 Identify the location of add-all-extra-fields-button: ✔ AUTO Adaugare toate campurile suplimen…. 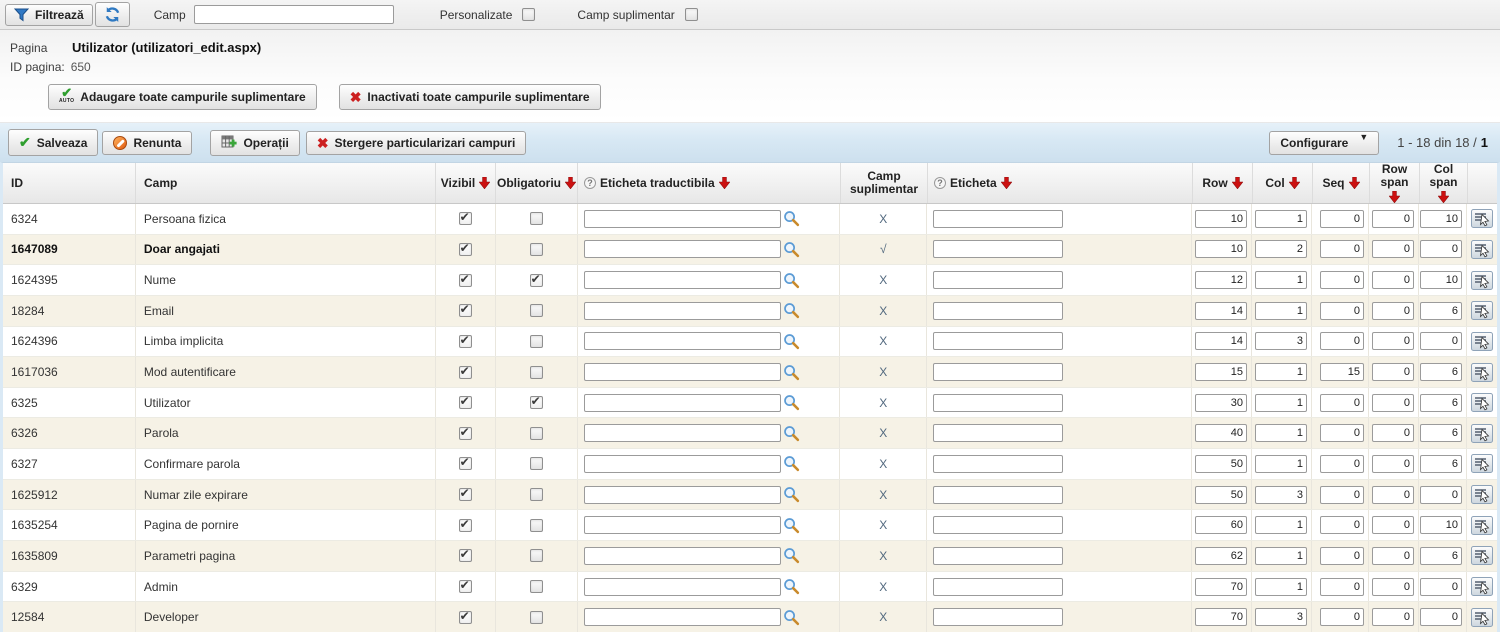
(182, 97).